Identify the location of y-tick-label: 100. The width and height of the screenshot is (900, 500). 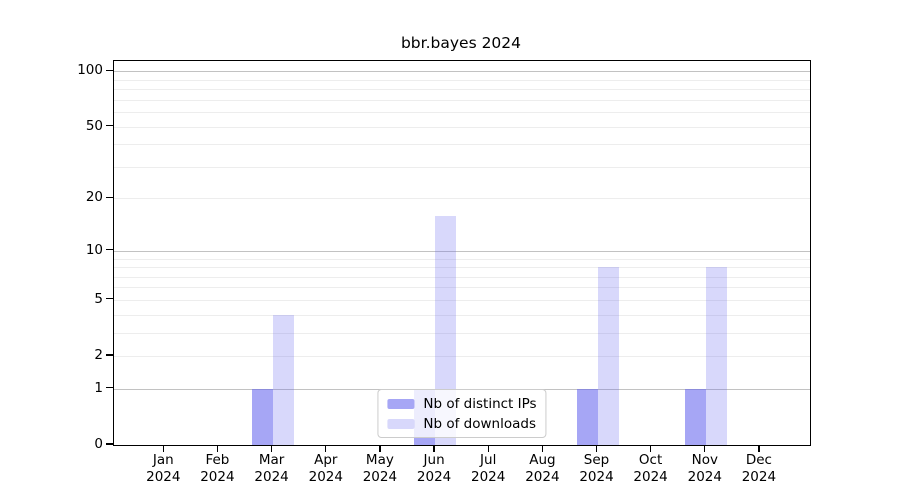
(90, 70).